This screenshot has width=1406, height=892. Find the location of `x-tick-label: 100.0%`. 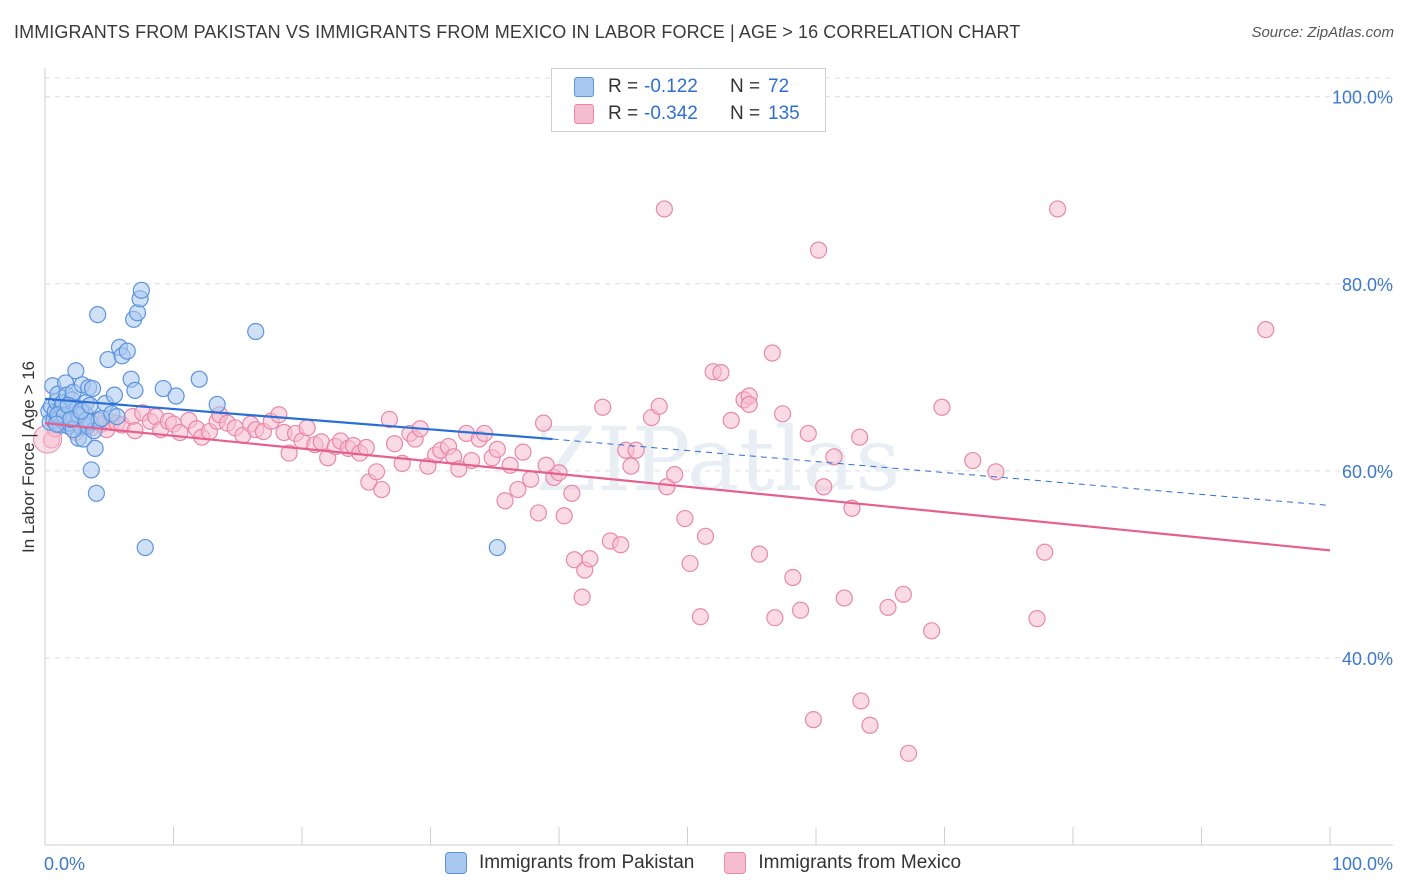

x-tick-label: 100.0% is located at coordinates (1362, 864).